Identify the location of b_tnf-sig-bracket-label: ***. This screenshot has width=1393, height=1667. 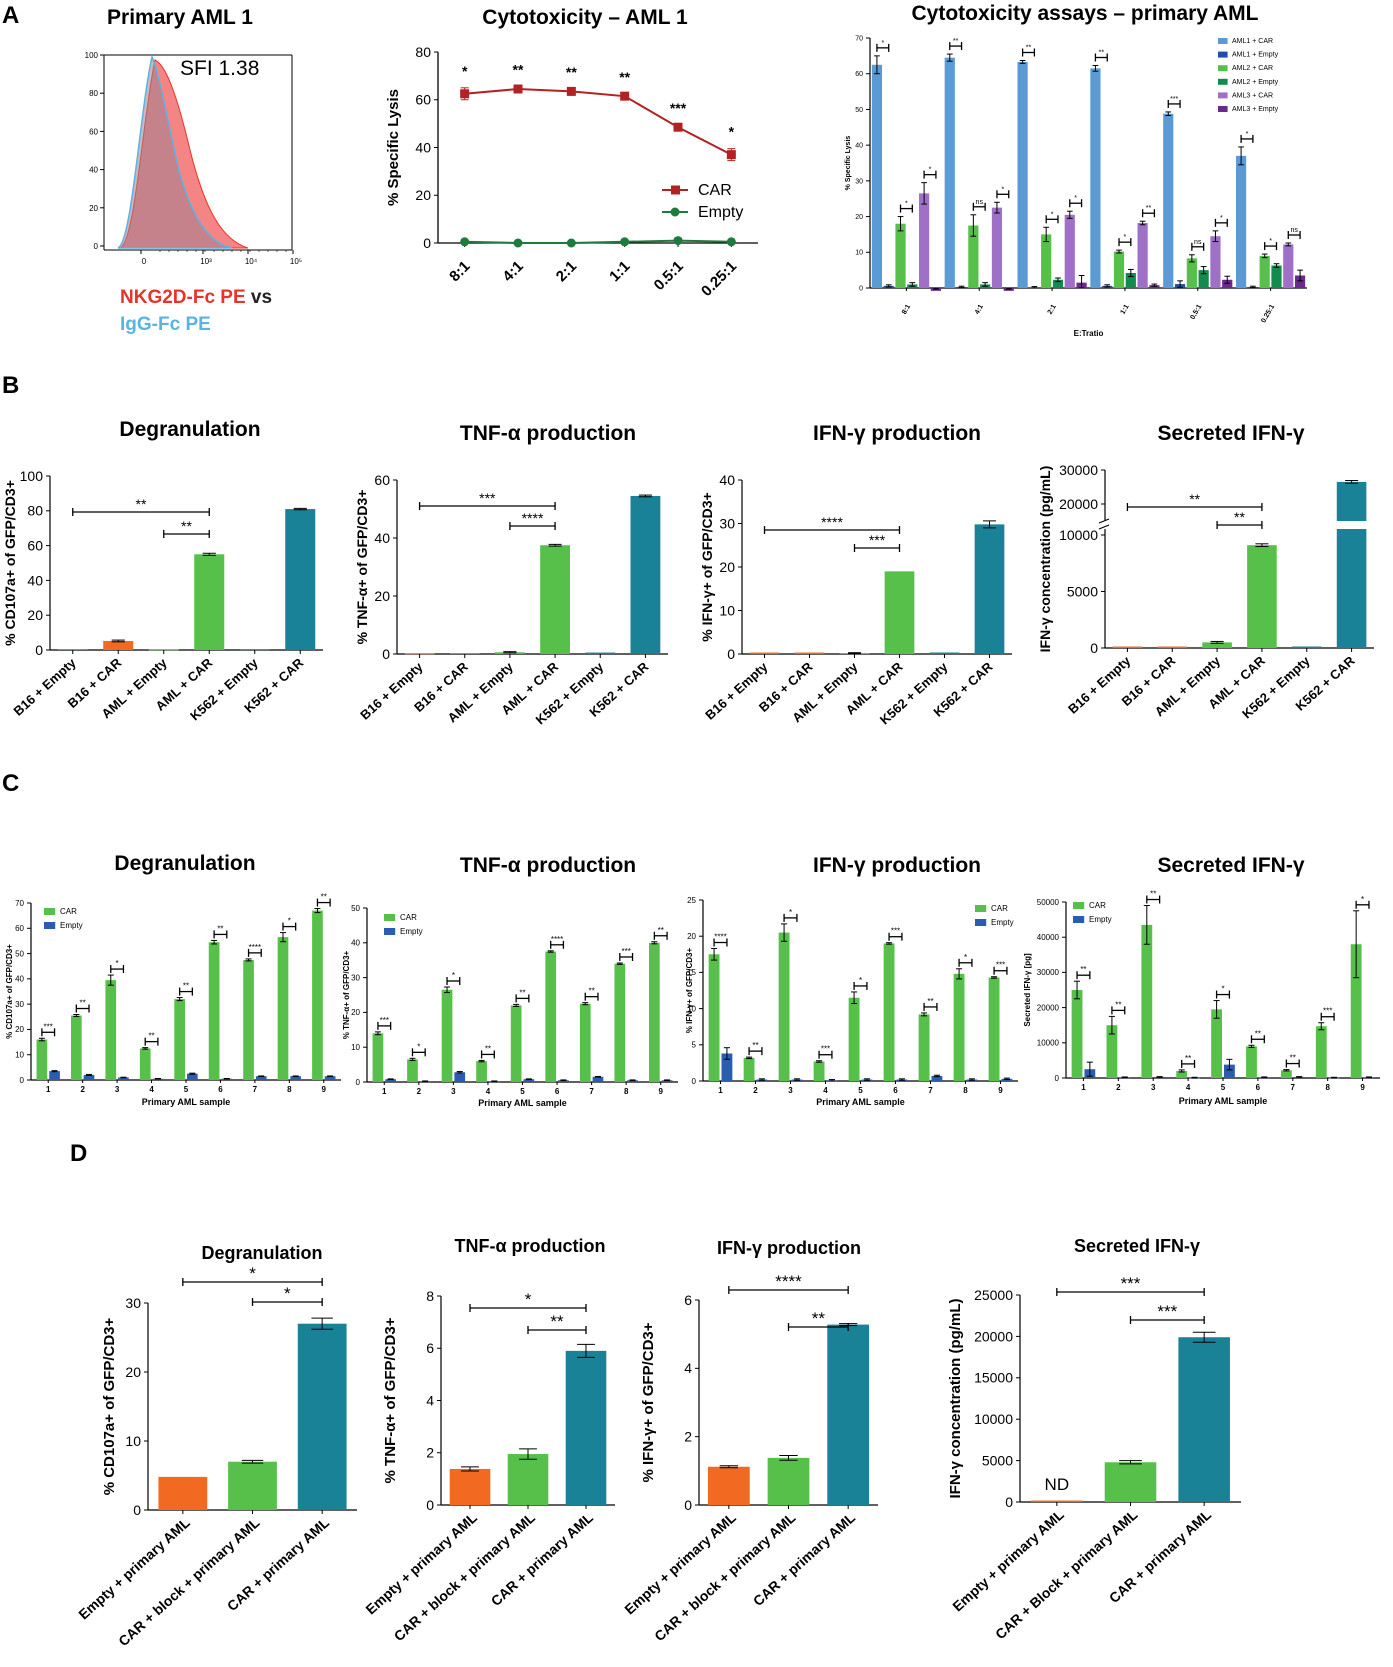
(487, 498).